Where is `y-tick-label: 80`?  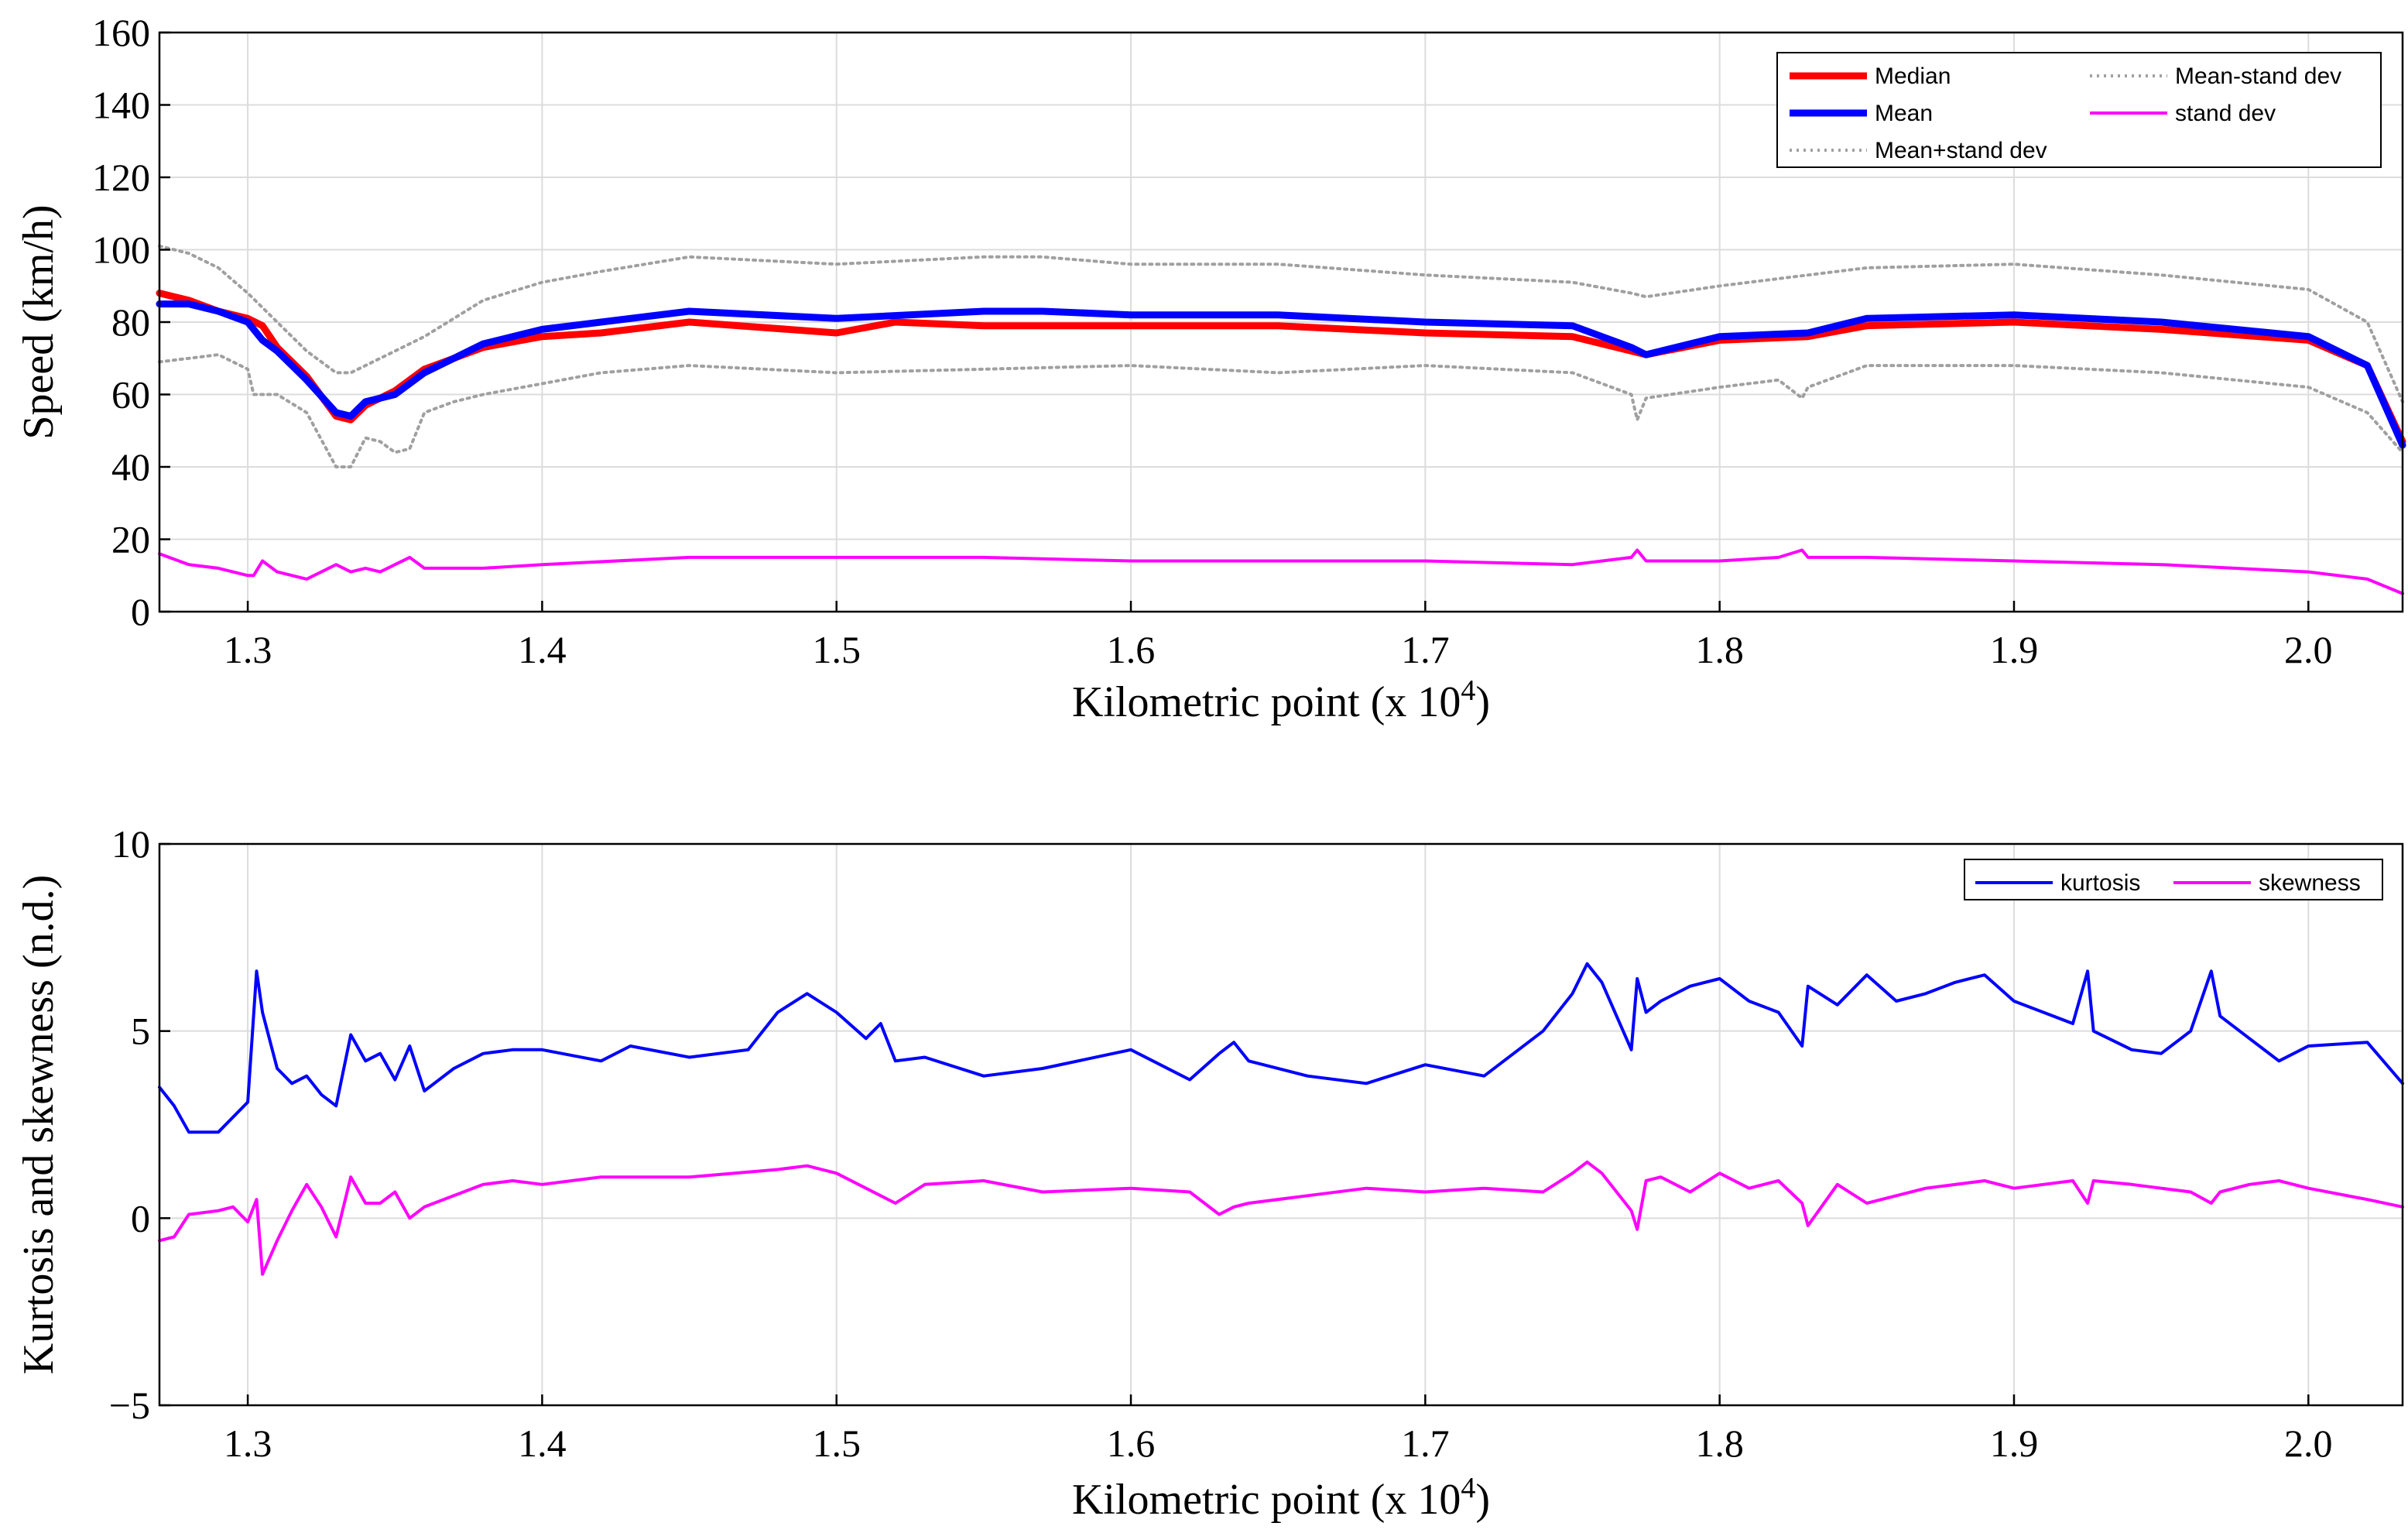
y-tick-label: 80 is located at coordinates (130, 322).